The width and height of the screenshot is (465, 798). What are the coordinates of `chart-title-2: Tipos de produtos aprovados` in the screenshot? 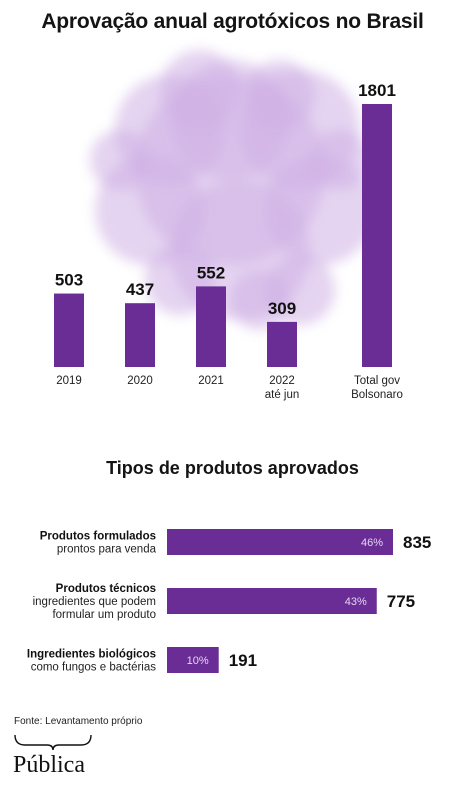 It's located at (232, 468).